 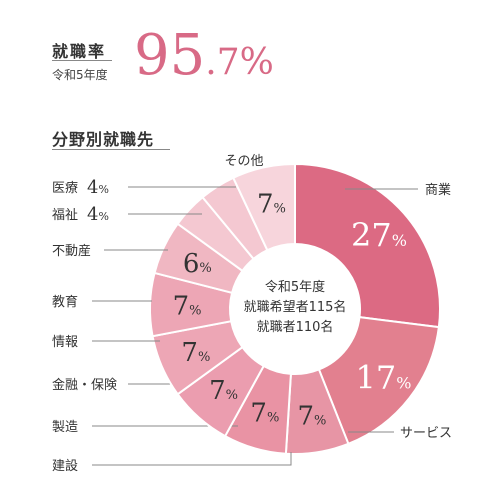 What do you see at coordinates (271, 205) in the screenshot?
I see `value-label-other: 7%` at bounding box center [271, 205].